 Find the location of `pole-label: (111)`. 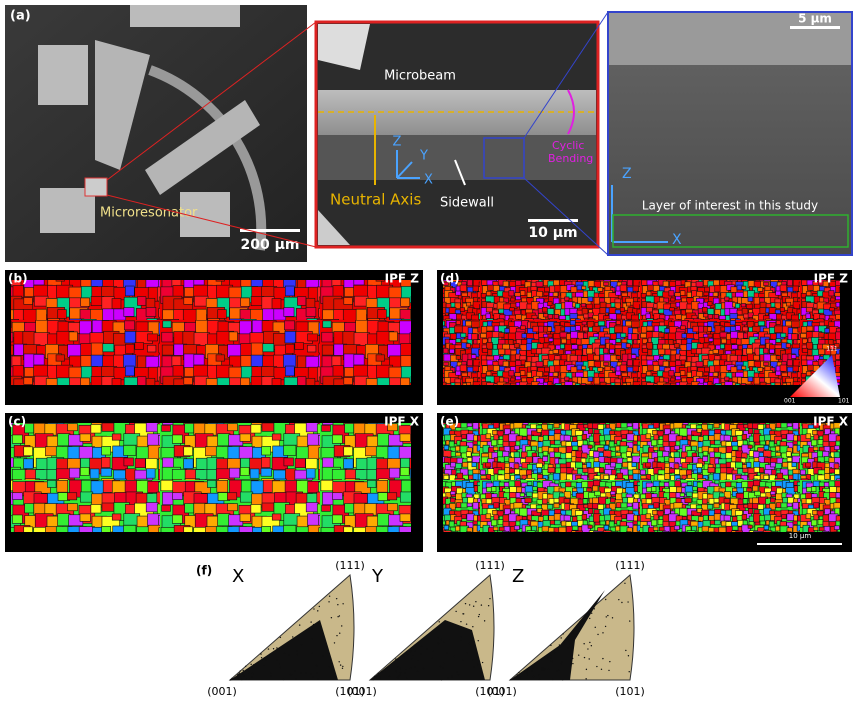

pole-label: (111) is located at coordinates (350, 565).